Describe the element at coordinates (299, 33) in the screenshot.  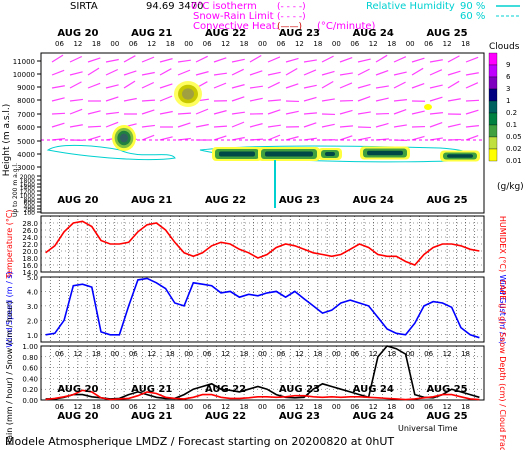
I see `top-day-label: AUG 23` at that location.